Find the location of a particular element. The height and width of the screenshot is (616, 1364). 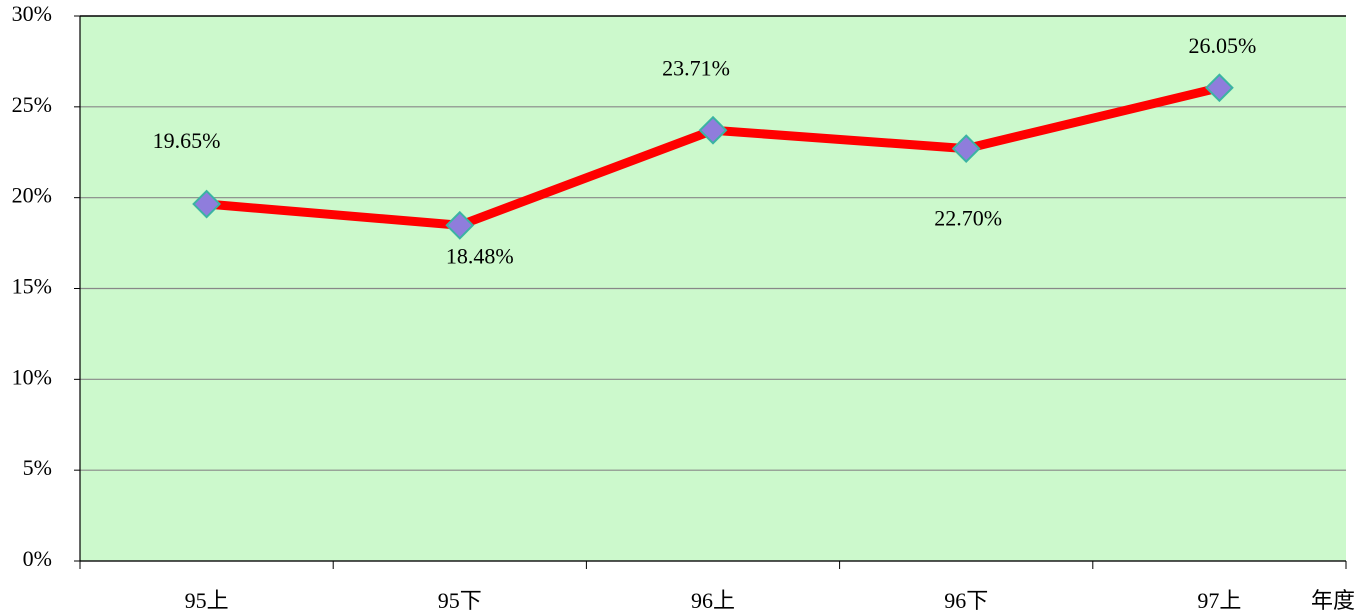

y-tick-label: 30% is located at coordinates (32, 13).